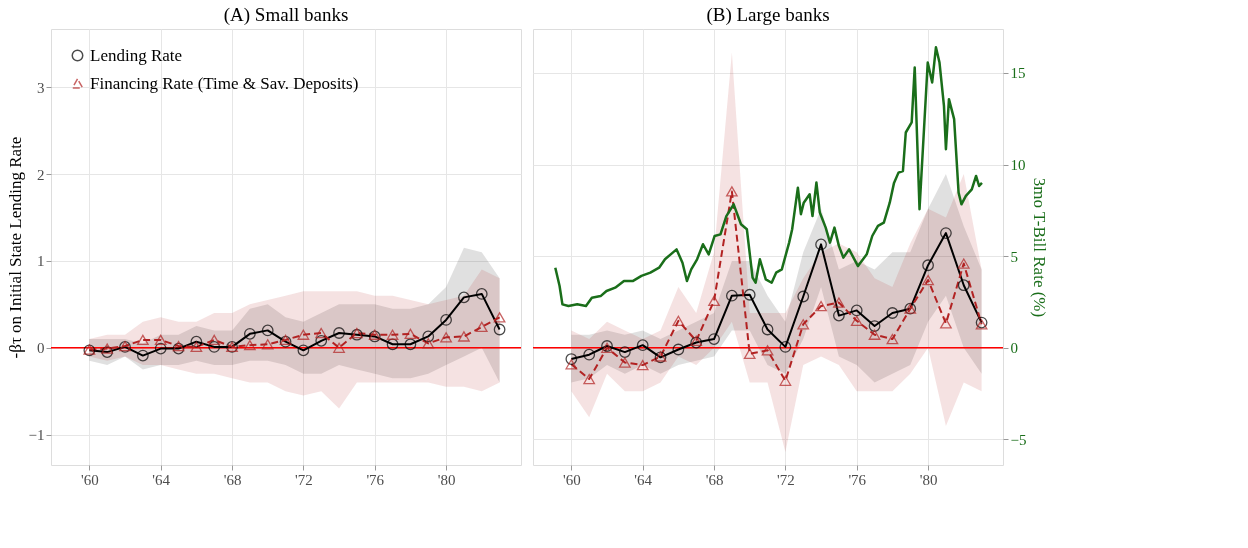 The image size is (1248, 548). I want to click on y-tick-label: 2, so click(41, 174).